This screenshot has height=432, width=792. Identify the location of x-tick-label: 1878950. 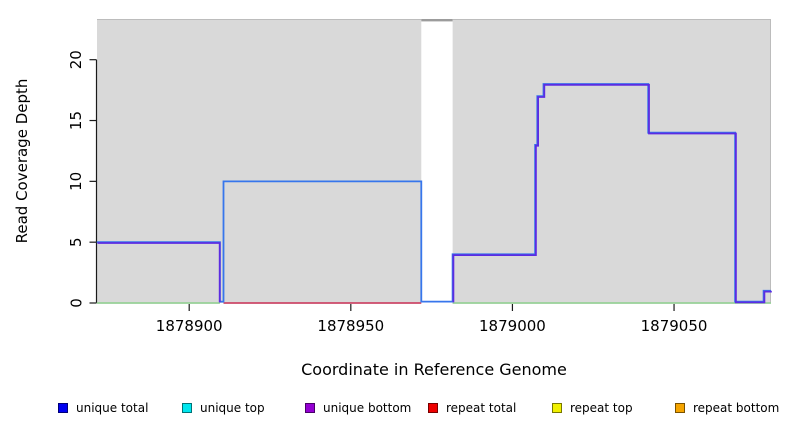
(350, 326).